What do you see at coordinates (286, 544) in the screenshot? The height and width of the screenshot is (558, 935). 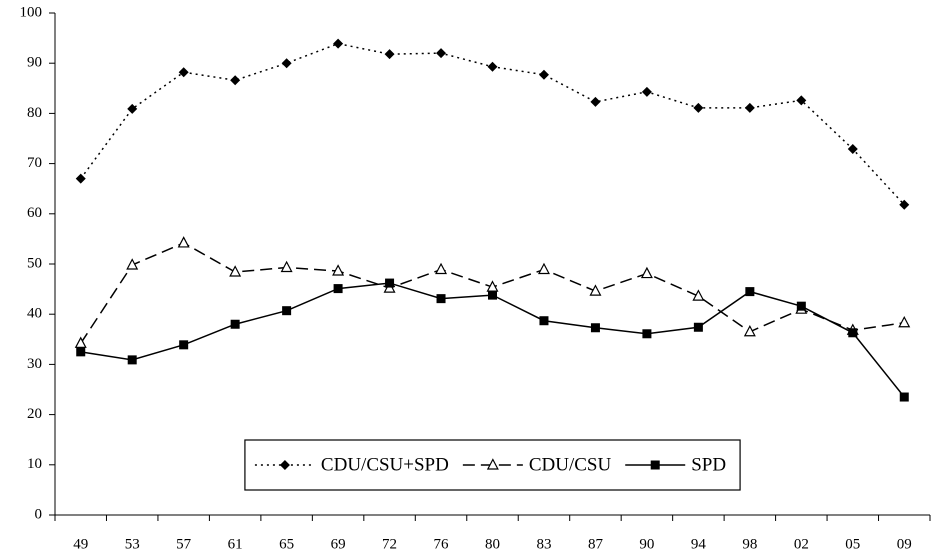 I see `x-tick-label: 65` at bounding box center [286, 544].